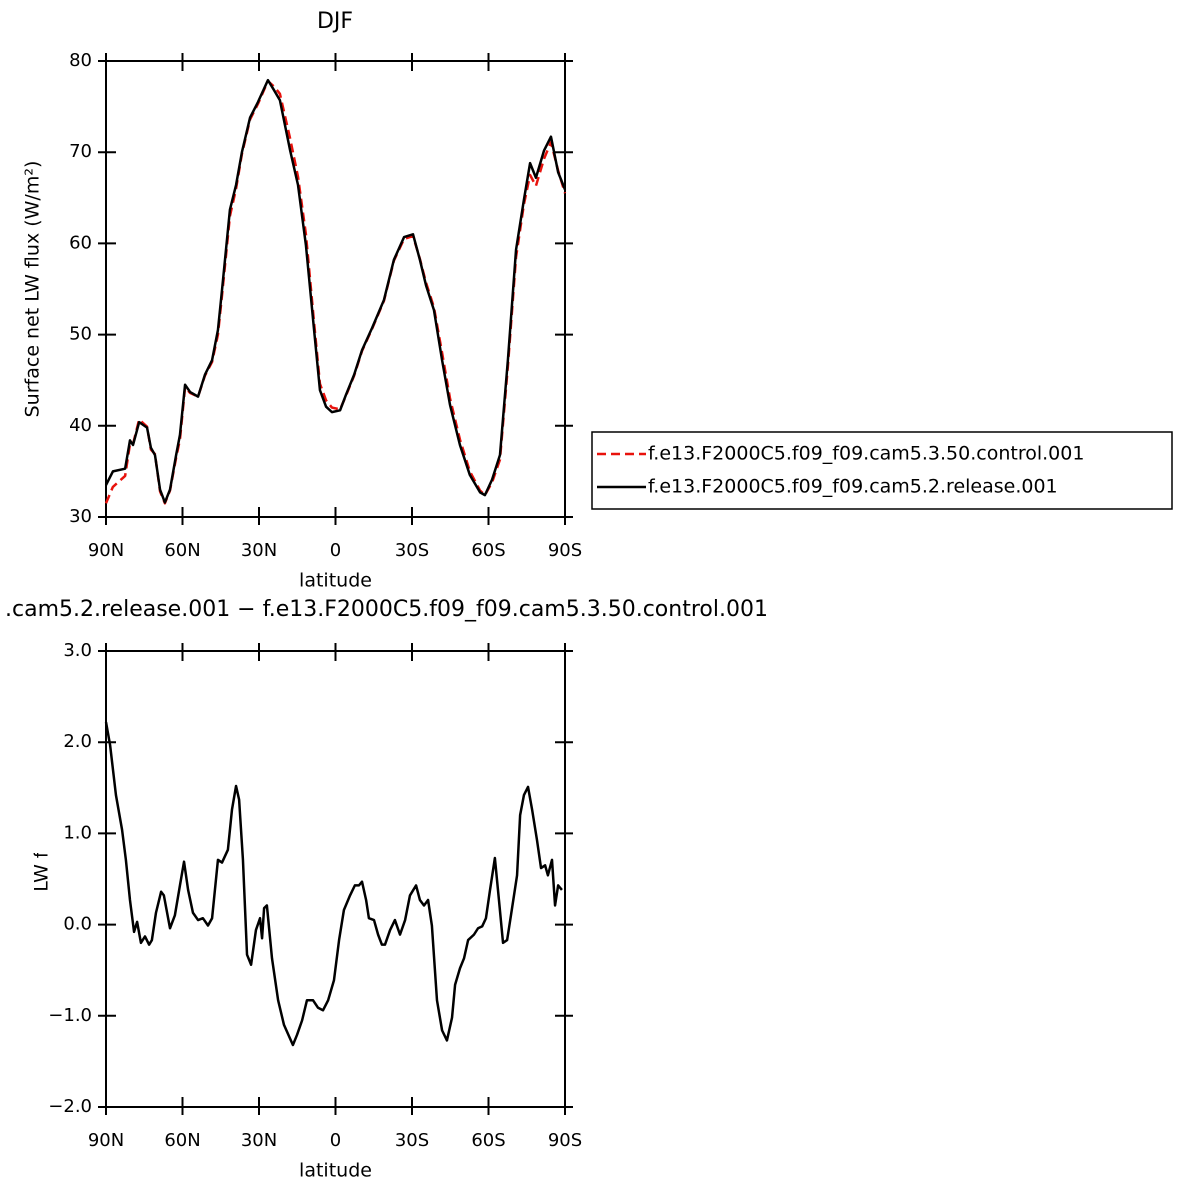 This screenshot has width=1194, height=1191. Describe the element at coordinates (853, 487) in the screenshot. I see `legend-label: f.e13.F2000C5.f09_f09.cam5.2.release.001` at that location.